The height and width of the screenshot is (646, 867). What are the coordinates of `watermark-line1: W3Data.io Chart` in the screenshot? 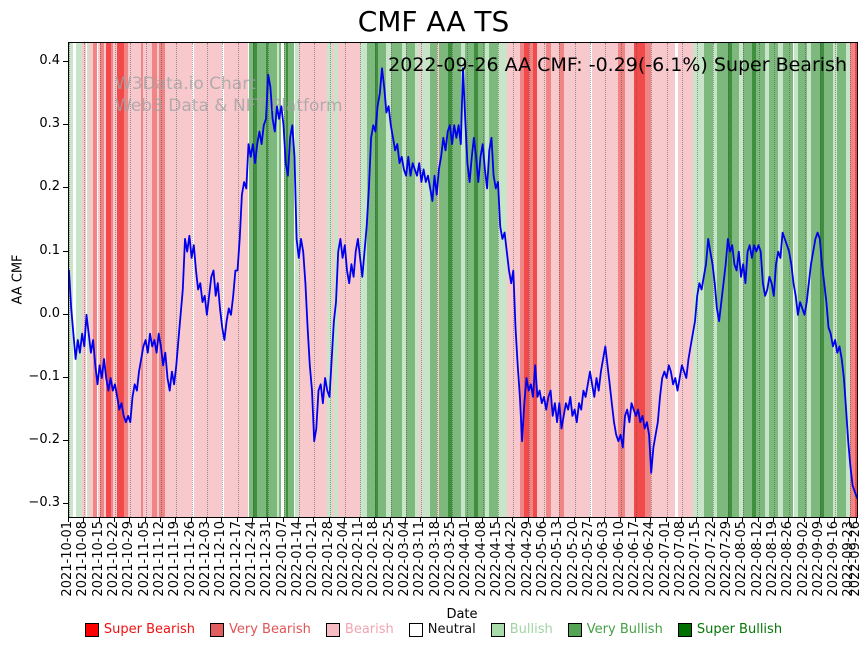 It's located at (185, 84).